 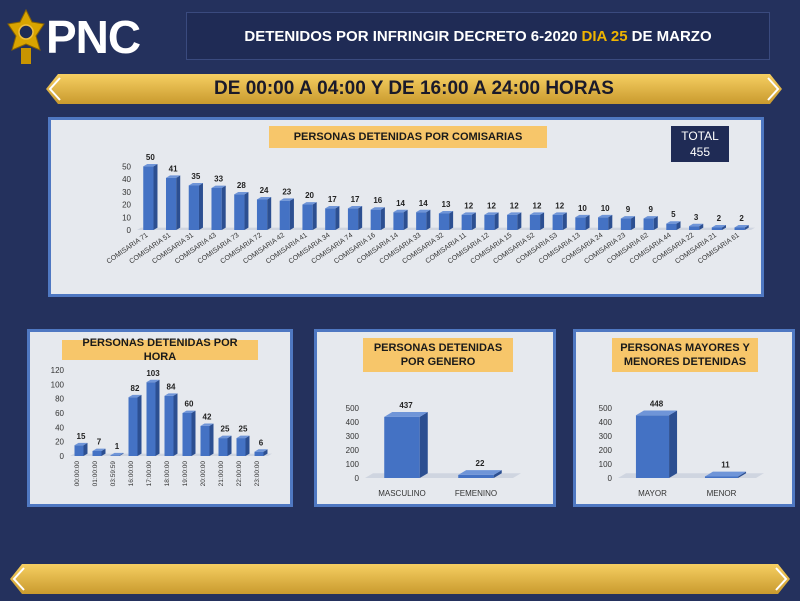 What do you see at coordinates (203, 474) in the screenshot?
I see `hora-category-label: 20:00:00` at bounding box center [203, 474].